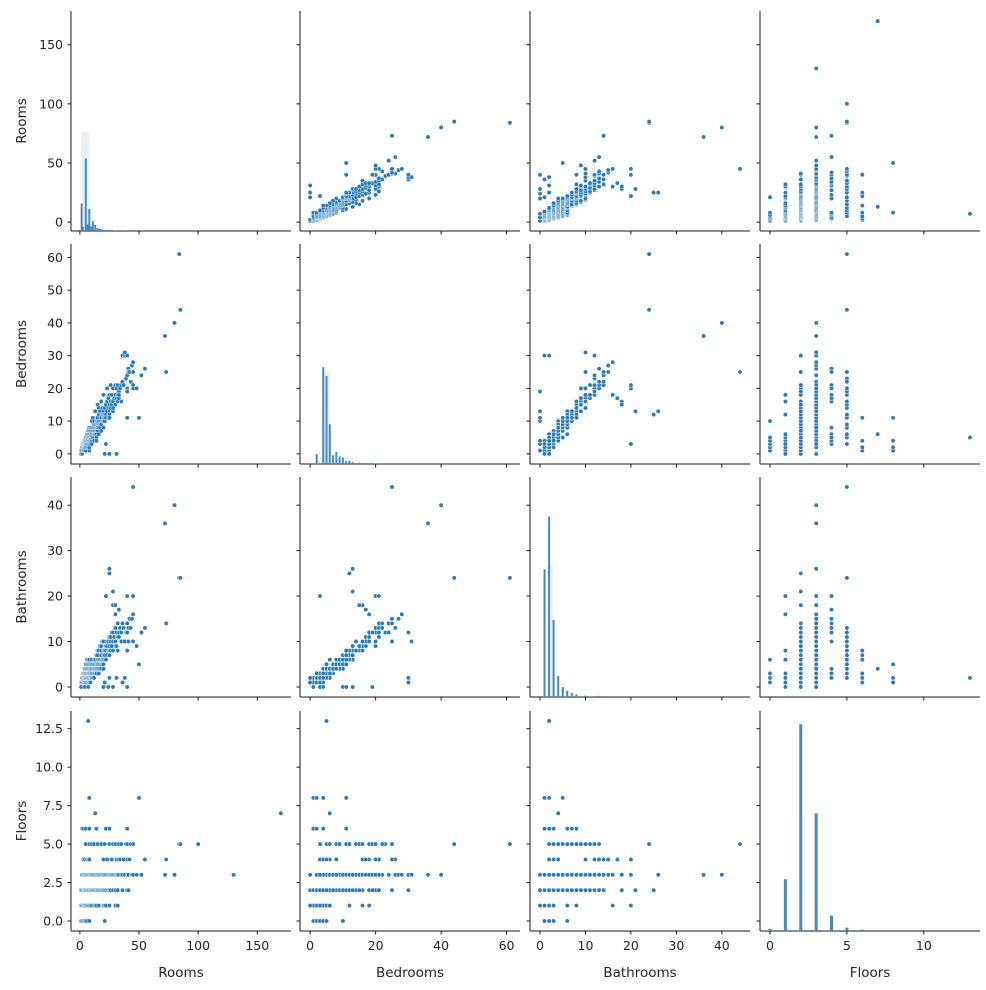  I want to click on scatter-points, so click(870, 587).